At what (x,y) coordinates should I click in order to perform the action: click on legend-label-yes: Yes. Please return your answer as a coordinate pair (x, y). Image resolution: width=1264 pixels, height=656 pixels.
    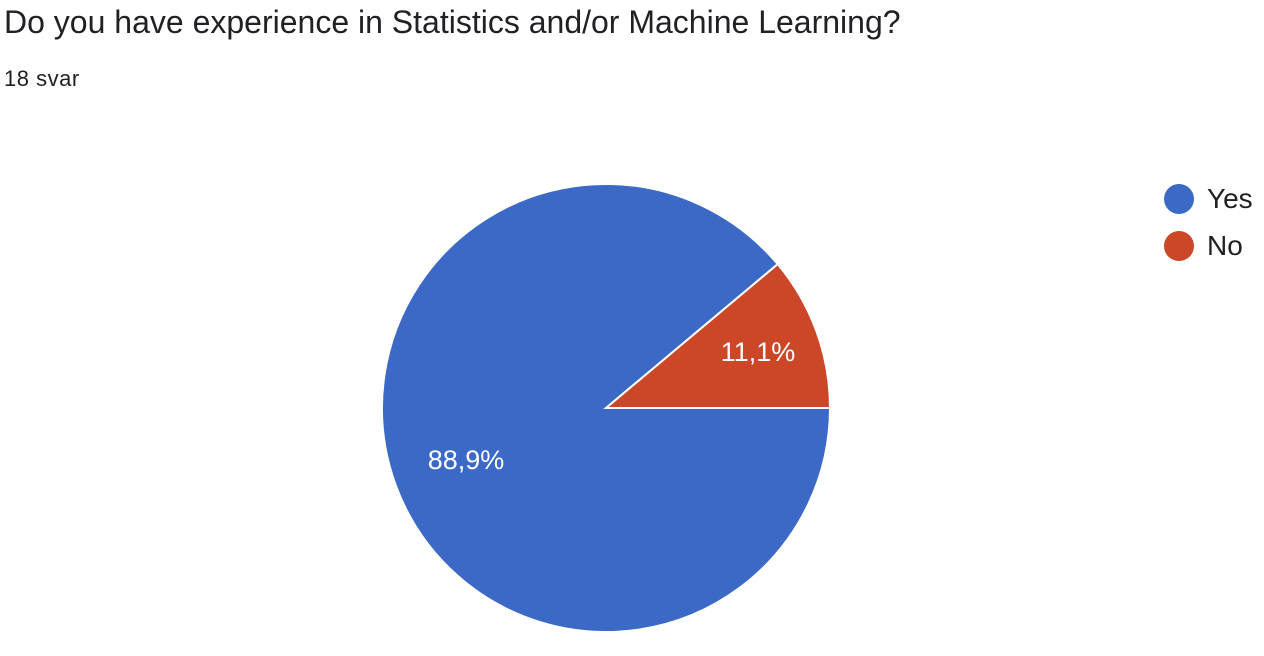
    Looking at the image, I should click on (1230, 198).